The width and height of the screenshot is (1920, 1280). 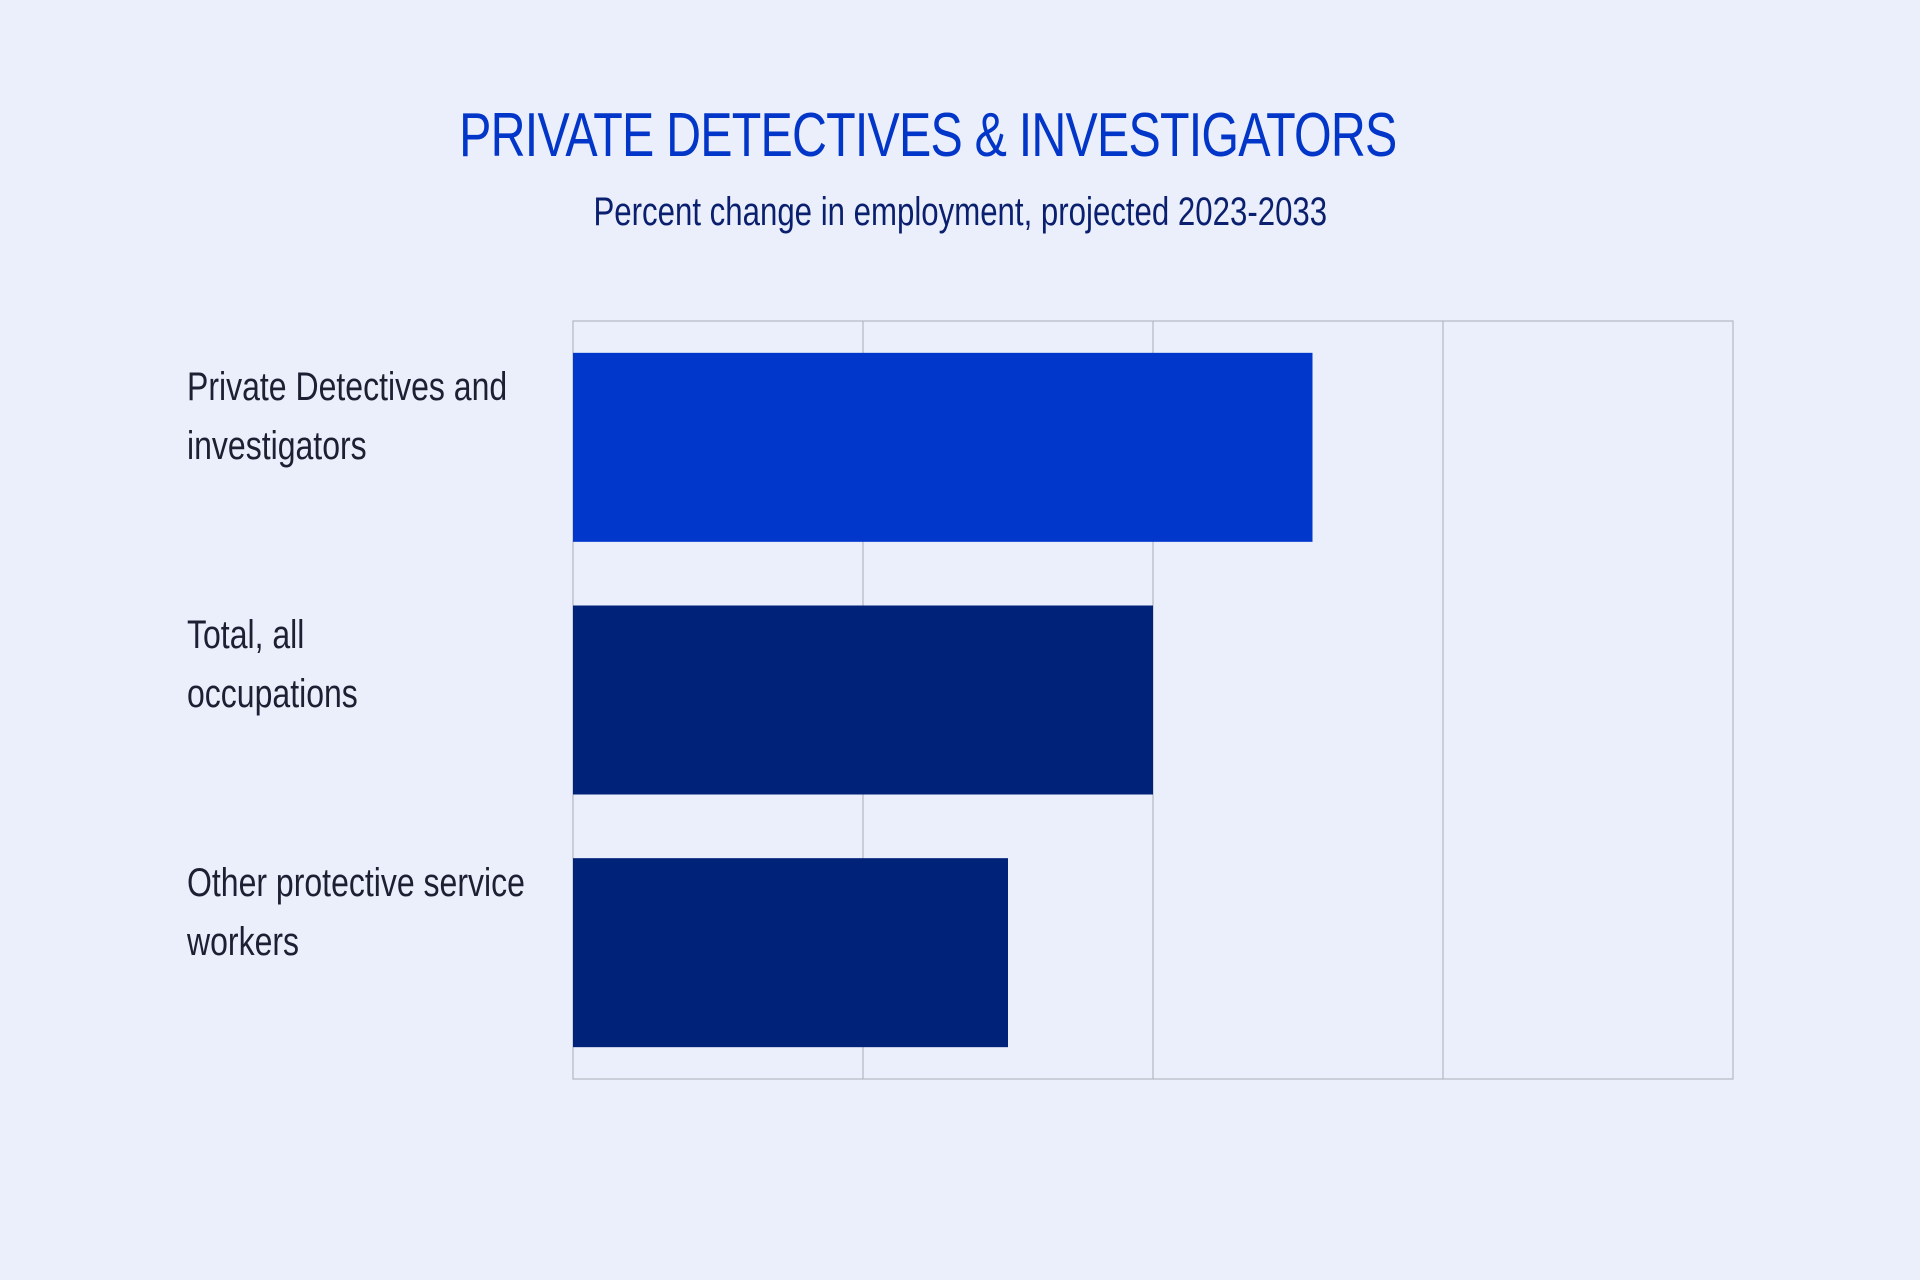 What do you see at coordinates (355, 665) in the screenshot?
I see `category-label-total: Total, all occupations` at bounding box center [355, 665].